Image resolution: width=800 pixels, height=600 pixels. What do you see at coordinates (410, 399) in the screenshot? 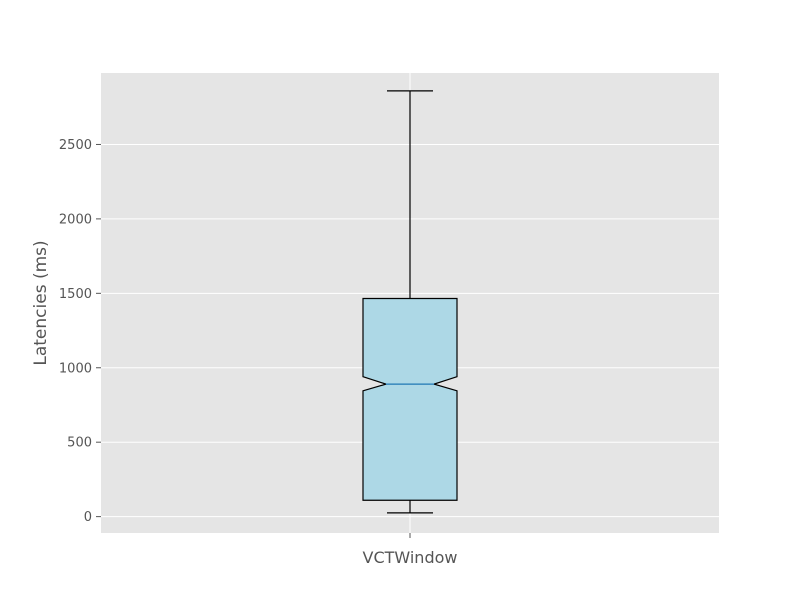
I see `box-body` at bounding box center [410, 399].